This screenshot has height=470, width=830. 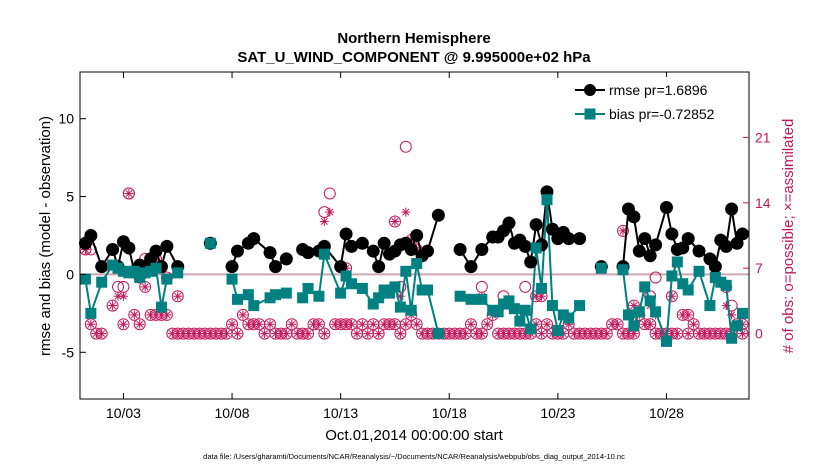 I want to click on y-tick-label: 10, so click(x=66, y=119).